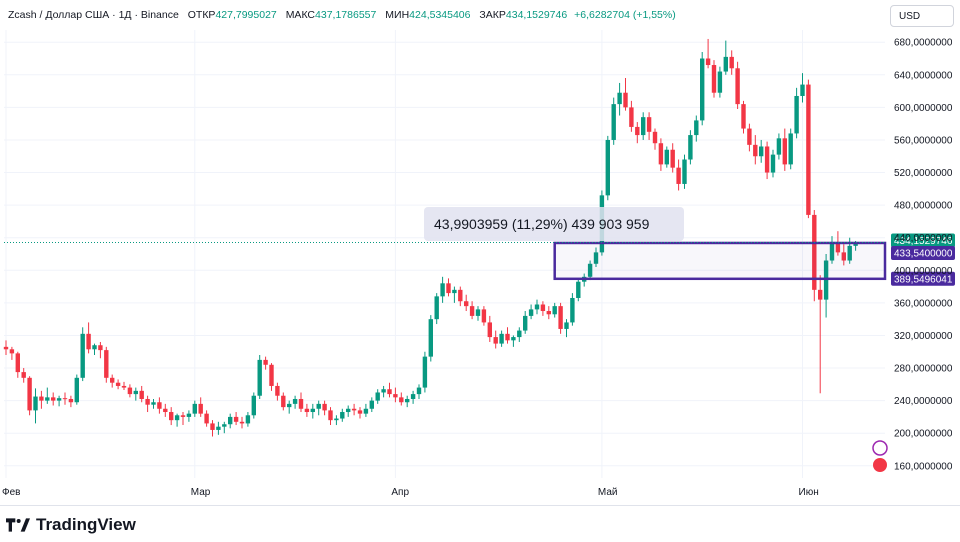 This screenshot has height=542, width=960. I want to click on last-price-tag: 434,1529746, so click(923, 241).